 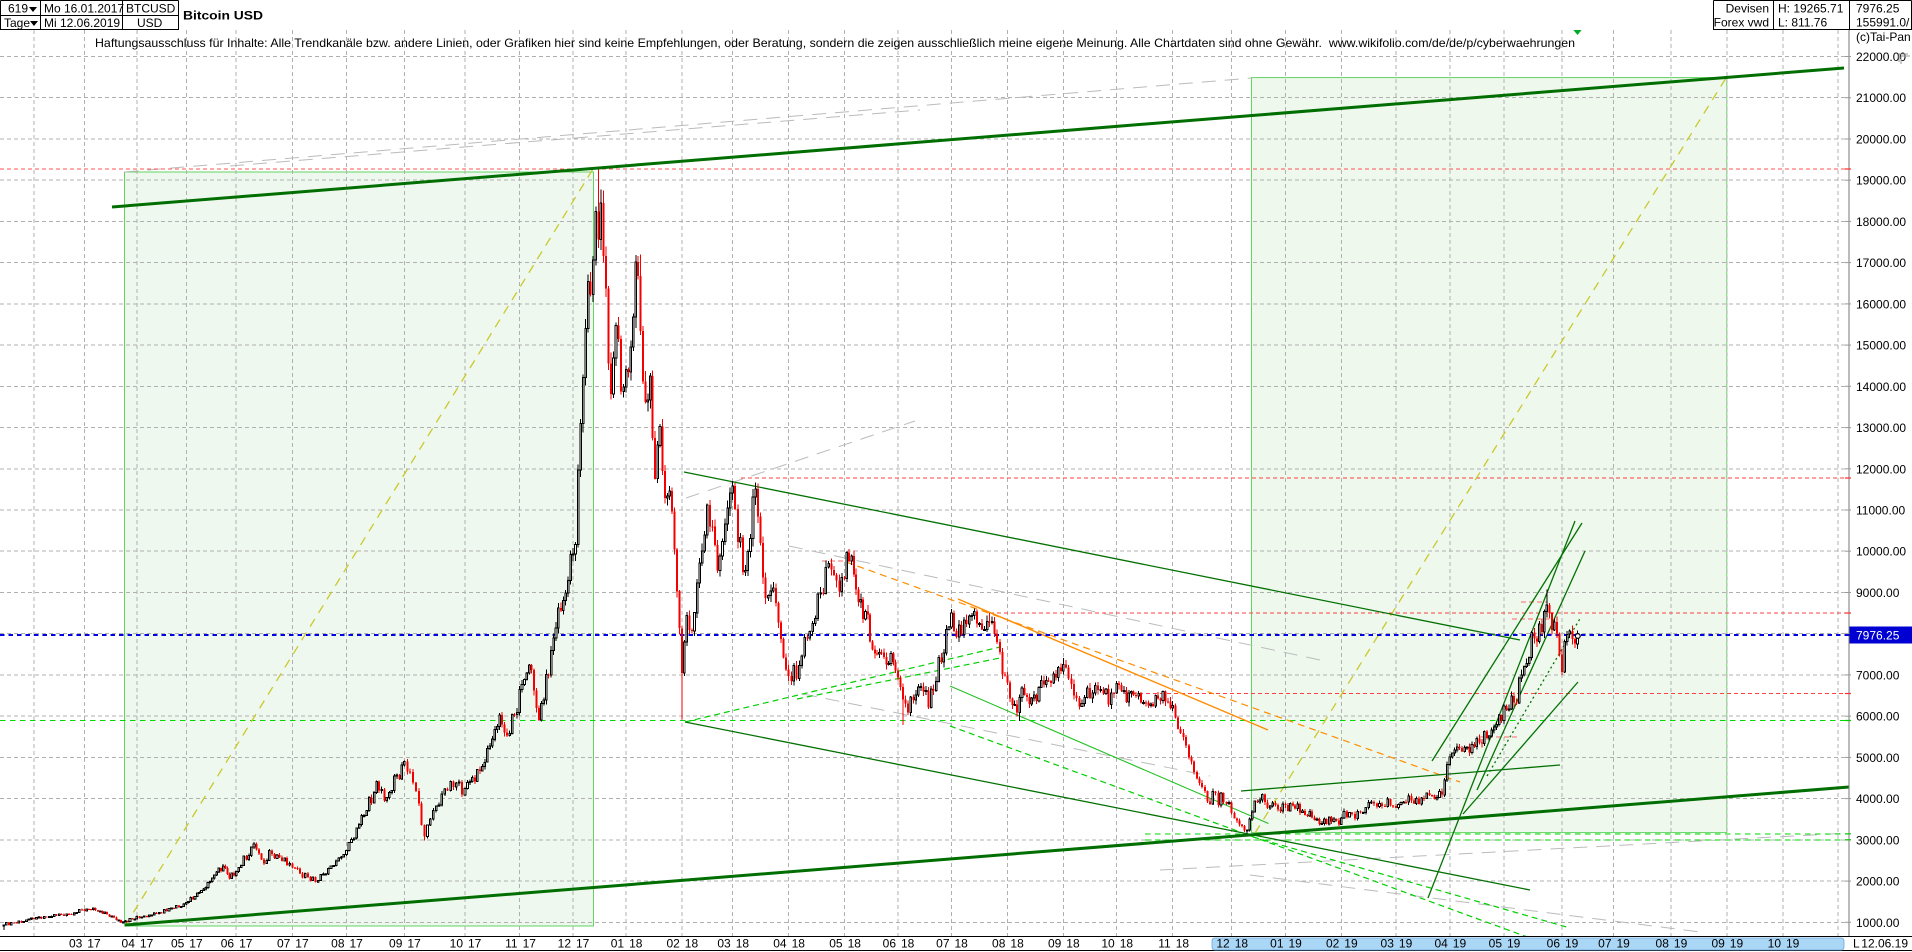 I want to click on svg-text: 11000.00, so click(x=1880, y=511).